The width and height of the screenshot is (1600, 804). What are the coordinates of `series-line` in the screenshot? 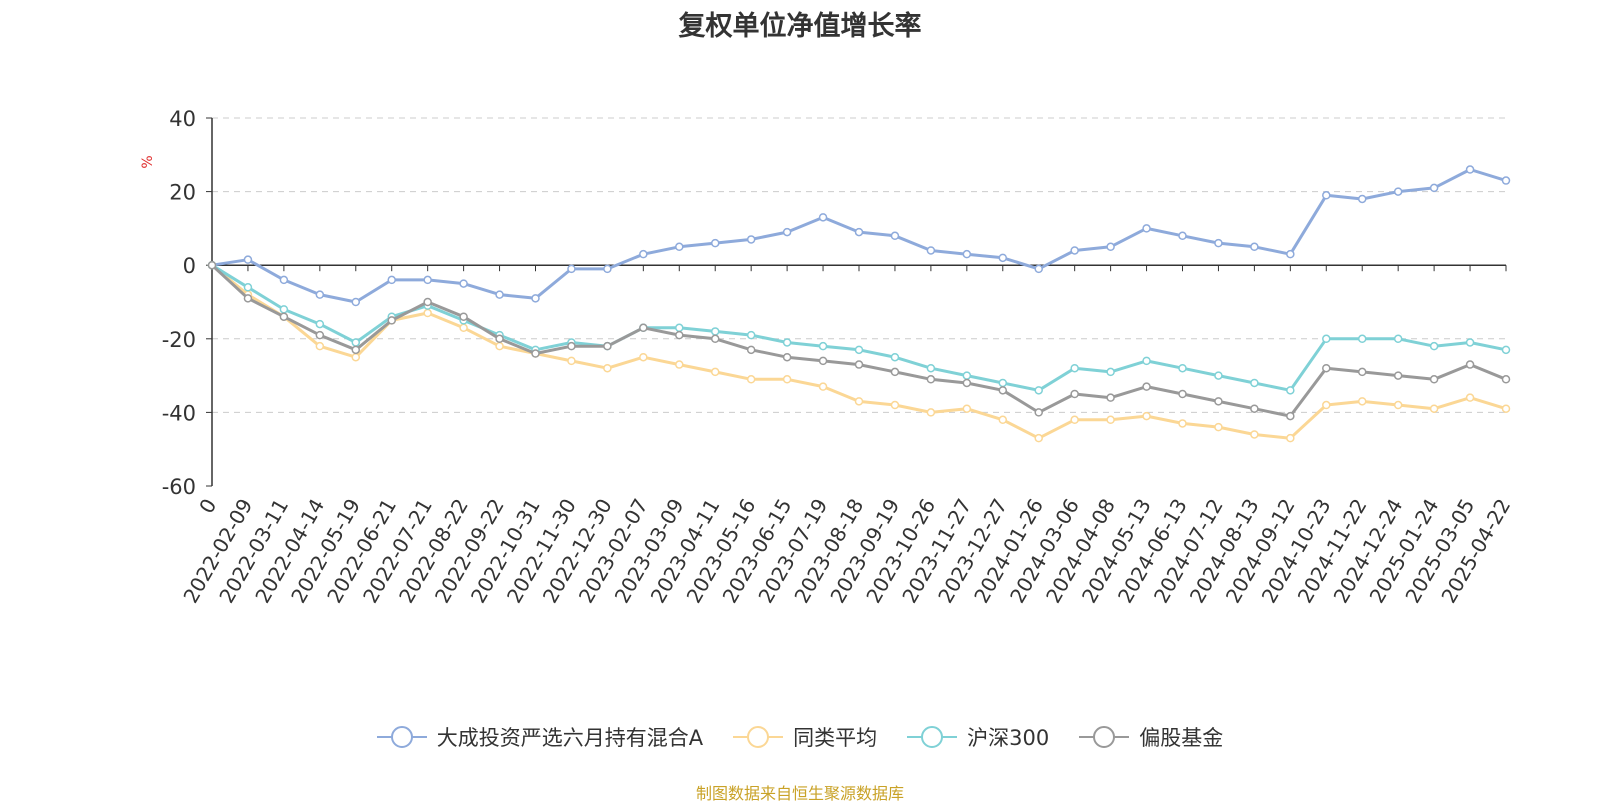 It's located at (859, 327).